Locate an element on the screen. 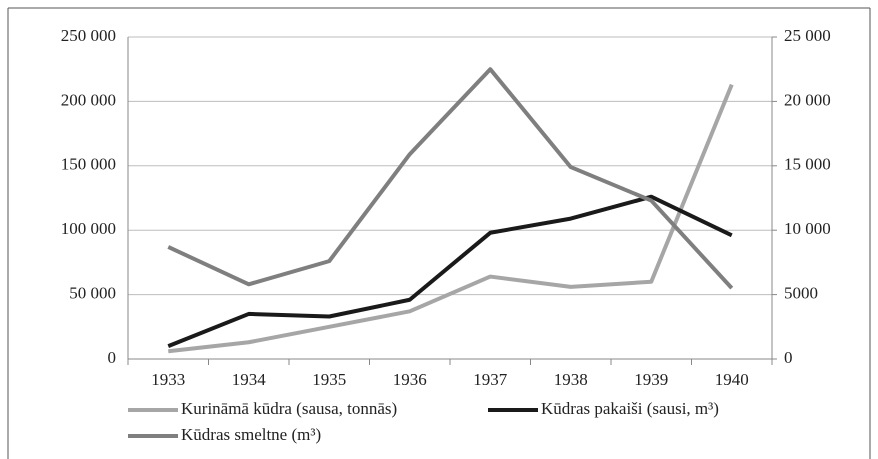 The width and height of the screenshot is (878, 459). y-tick-label: 100 000 is located at coordinates (88, 228).